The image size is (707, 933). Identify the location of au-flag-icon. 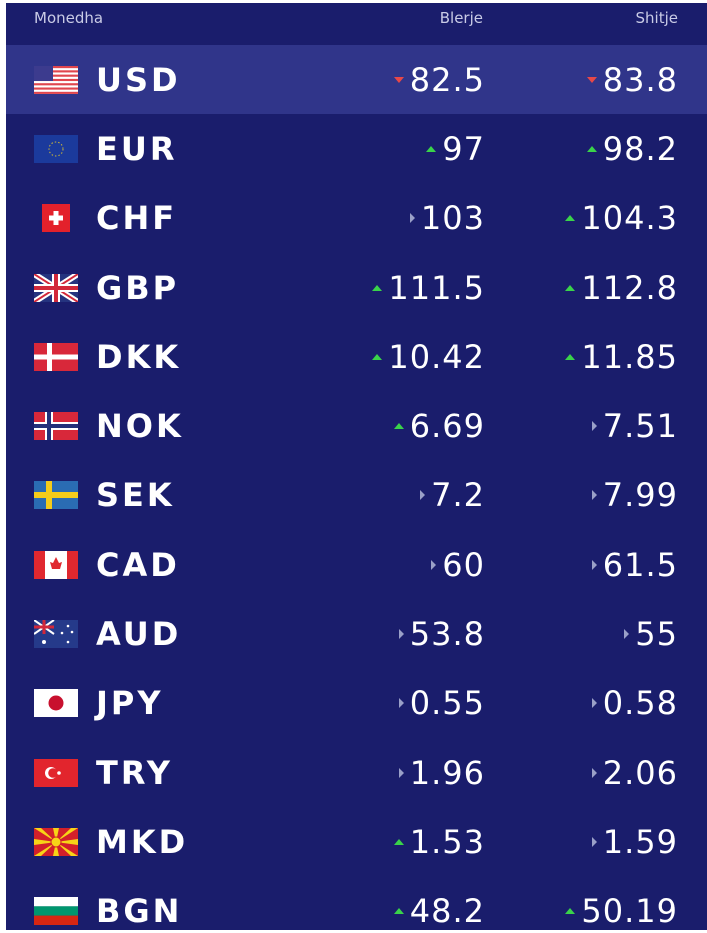
(56, 634).